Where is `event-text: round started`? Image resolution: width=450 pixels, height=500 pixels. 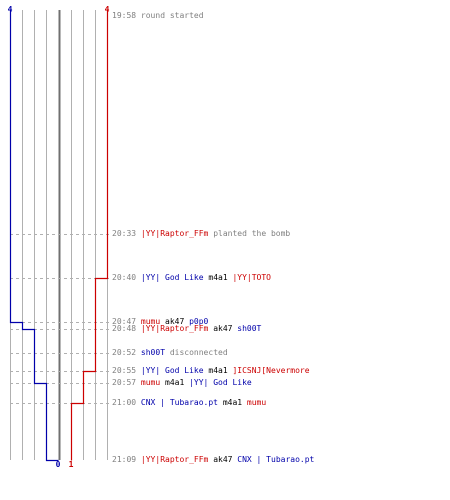
event-text: round started is located at coordinates (172, 15).